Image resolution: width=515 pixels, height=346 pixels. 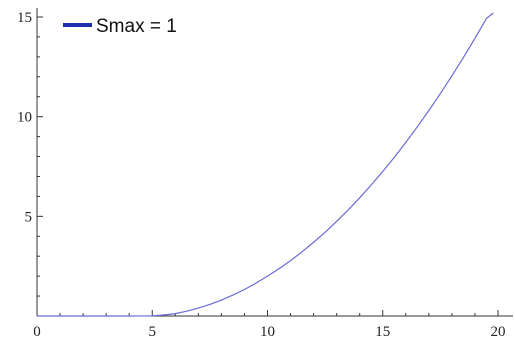 I want to click on legend-label: Smax = 1, so click(x=136, y=26).